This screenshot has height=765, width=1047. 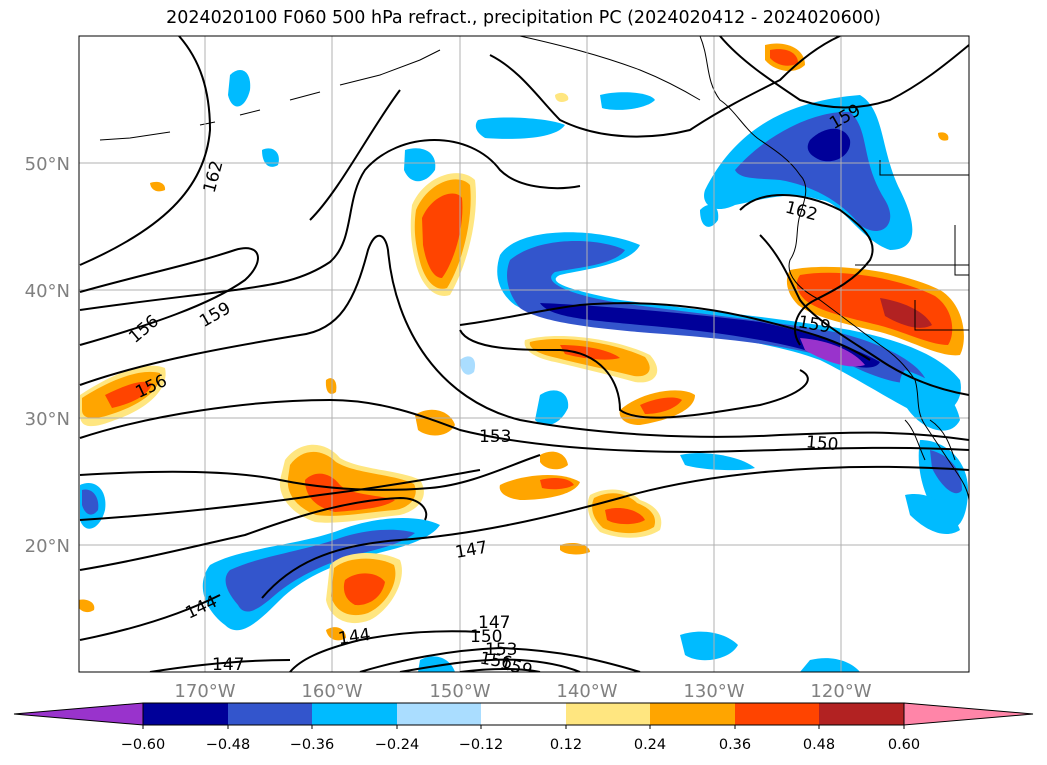 I want to click on contour-label: 144, so click(x=354, y=637).